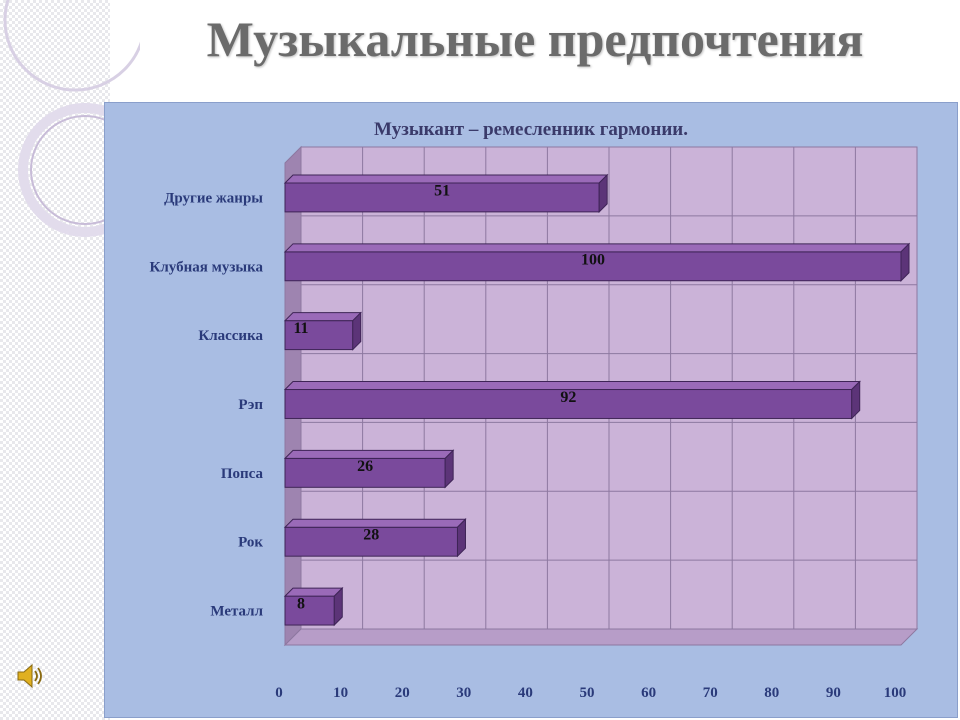  I want to click on data-label: 92, so click(568, 397).